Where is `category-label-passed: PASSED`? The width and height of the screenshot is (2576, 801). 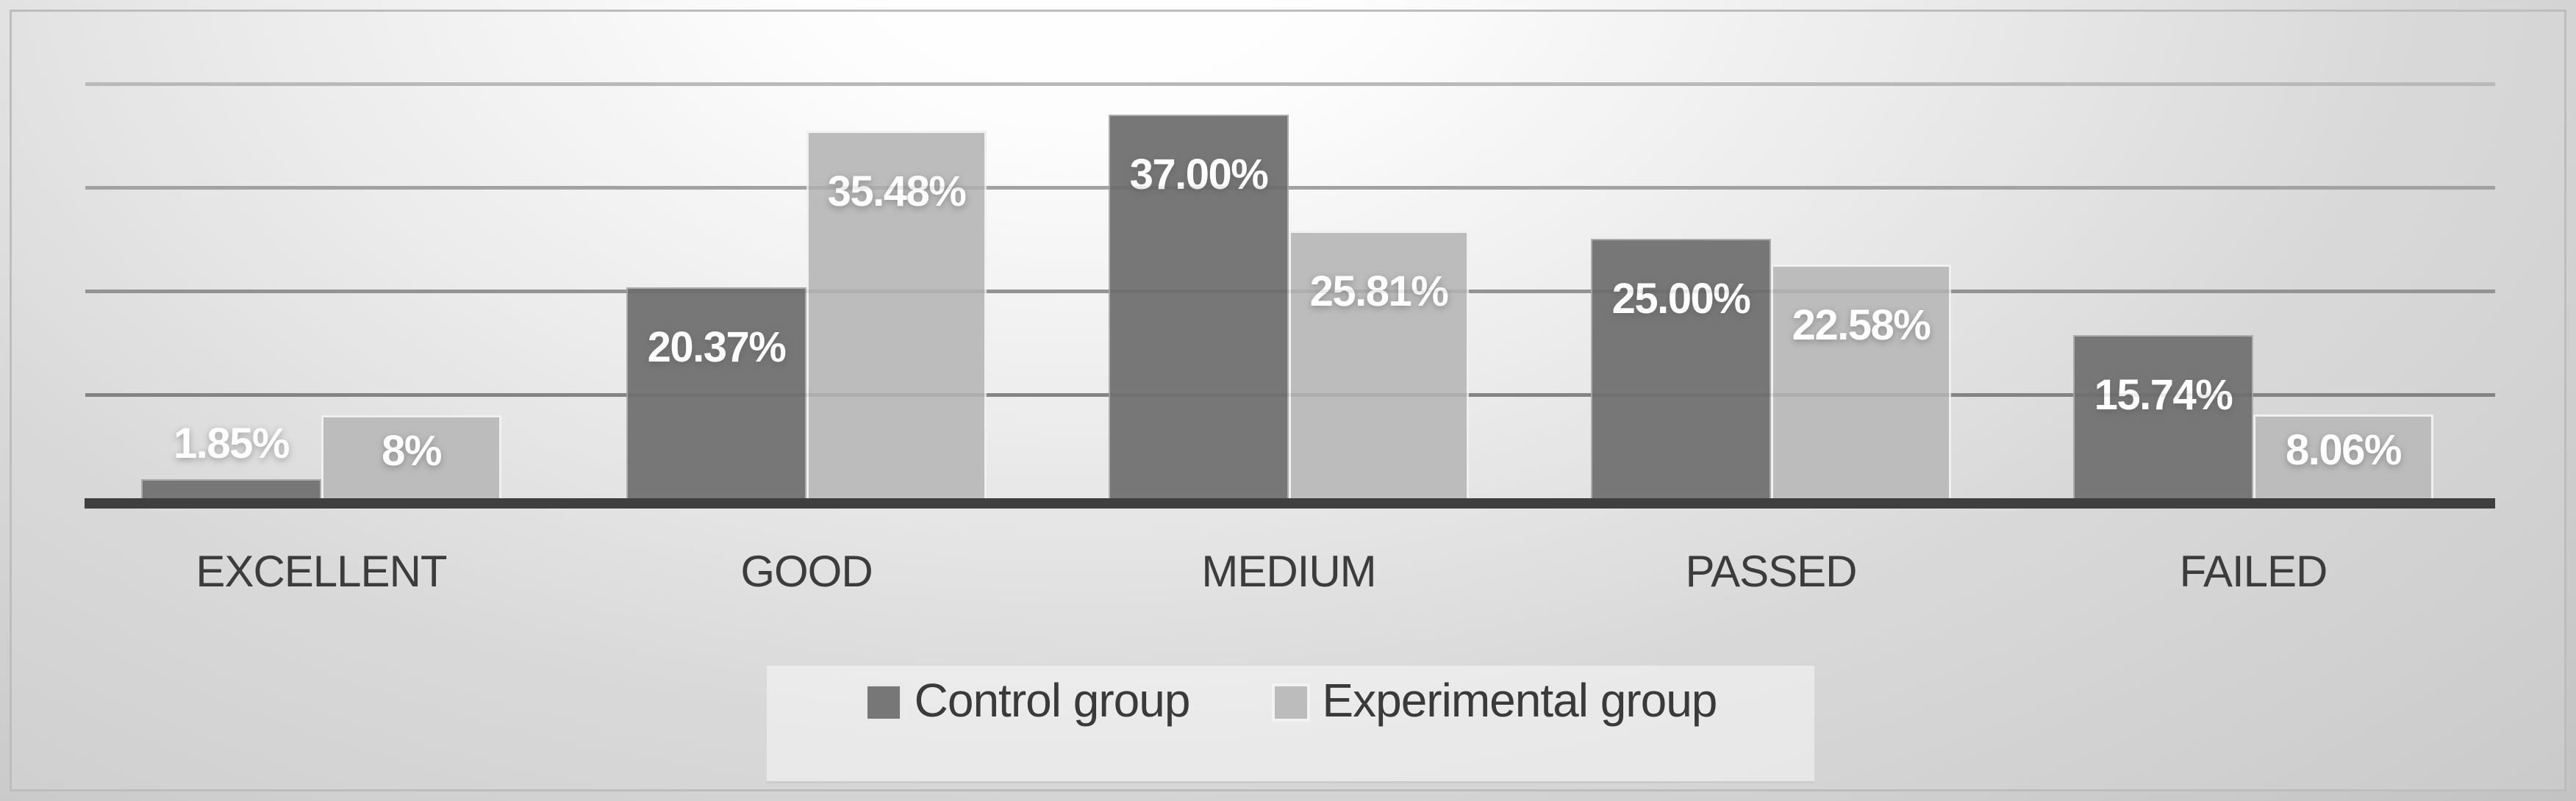 category-label-passed: PASSED is located at coordinates (1771, 571).